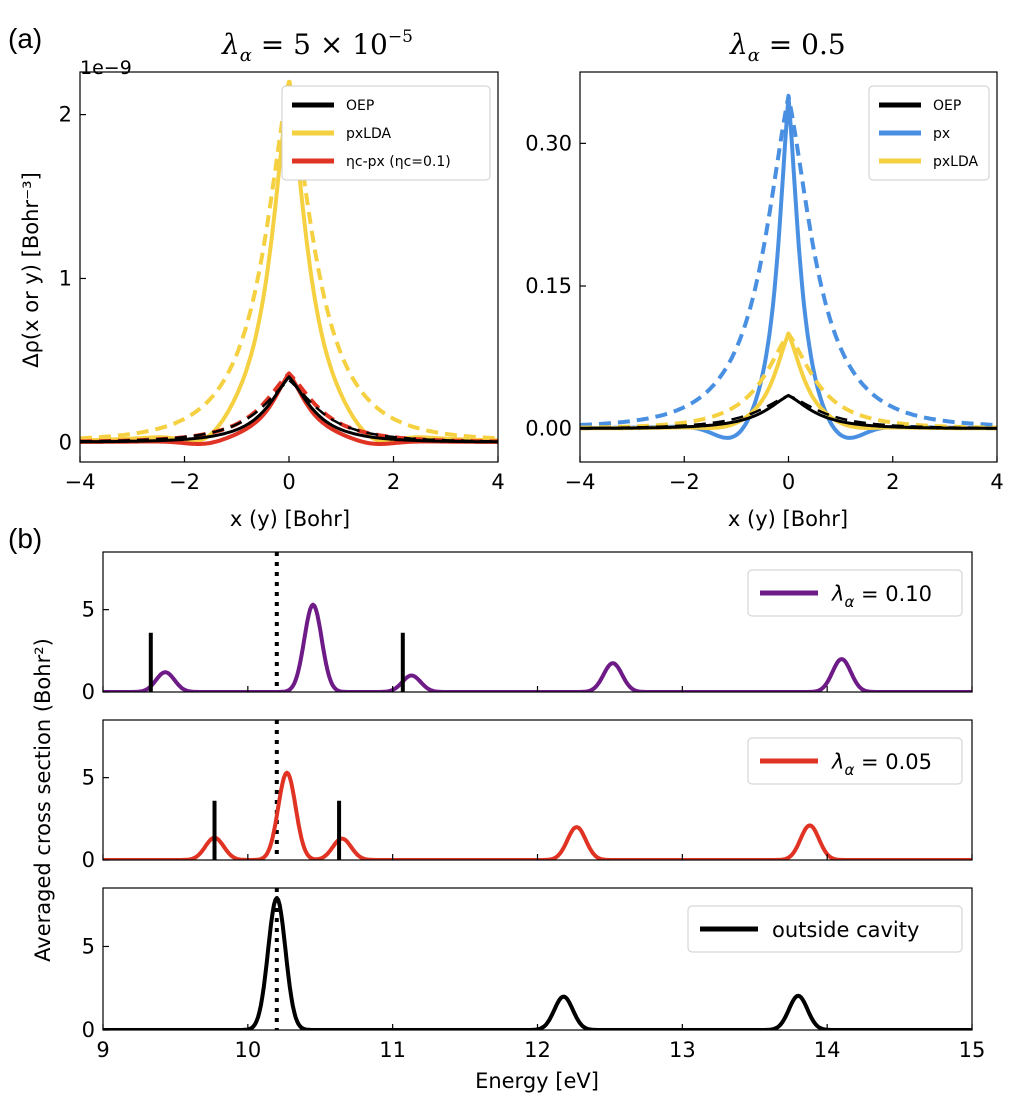  I want to click on legend-label: λα = 0.10, so click(881, 596).